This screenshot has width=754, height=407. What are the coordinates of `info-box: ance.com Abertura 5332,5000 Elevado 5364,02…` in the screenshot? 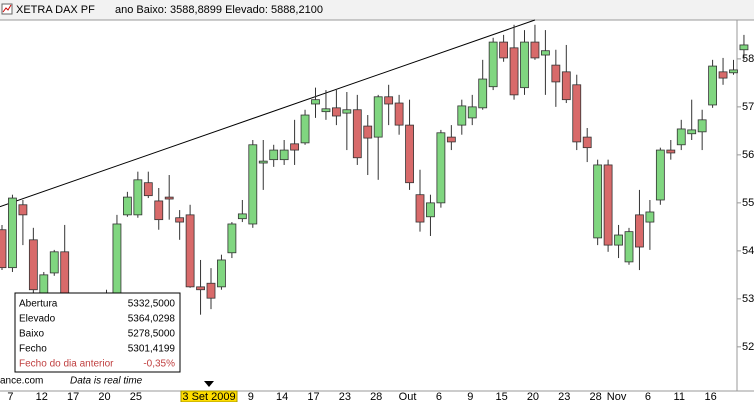 It's located at (90, 339).